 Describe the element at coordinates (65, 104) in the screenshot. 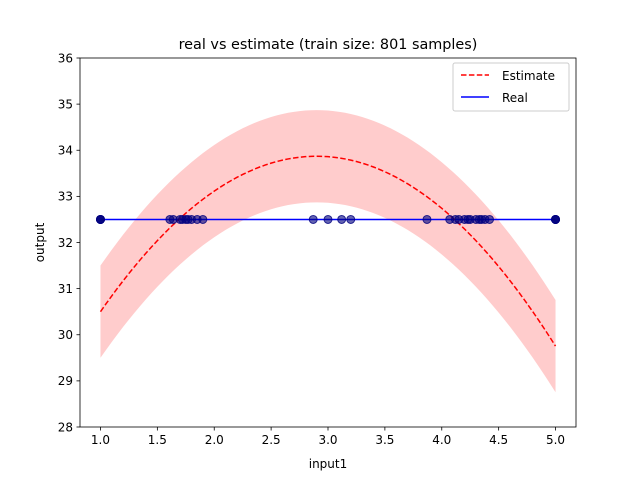

I see `y-tick-label: 35` at that location.